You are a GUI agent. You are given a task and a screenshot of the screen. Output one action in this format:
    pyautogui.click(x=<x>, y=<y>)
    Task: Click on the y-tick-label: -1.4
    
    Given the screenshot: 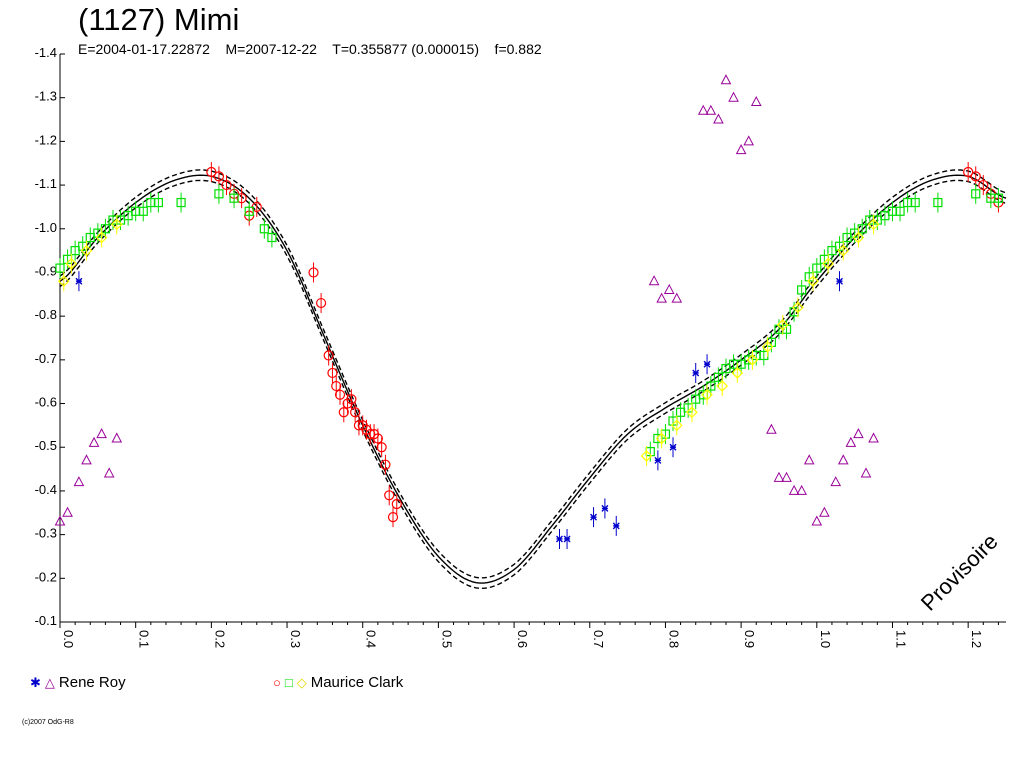 What is the action you would take?
    pyautogui.click(x=46, y=52)
    